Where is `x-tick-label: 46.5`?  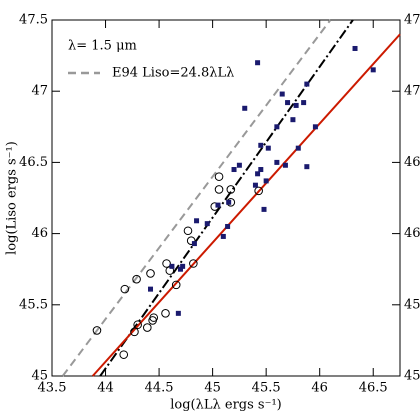 x-tick-label: 46.5 is located at coordinates (373, 388).